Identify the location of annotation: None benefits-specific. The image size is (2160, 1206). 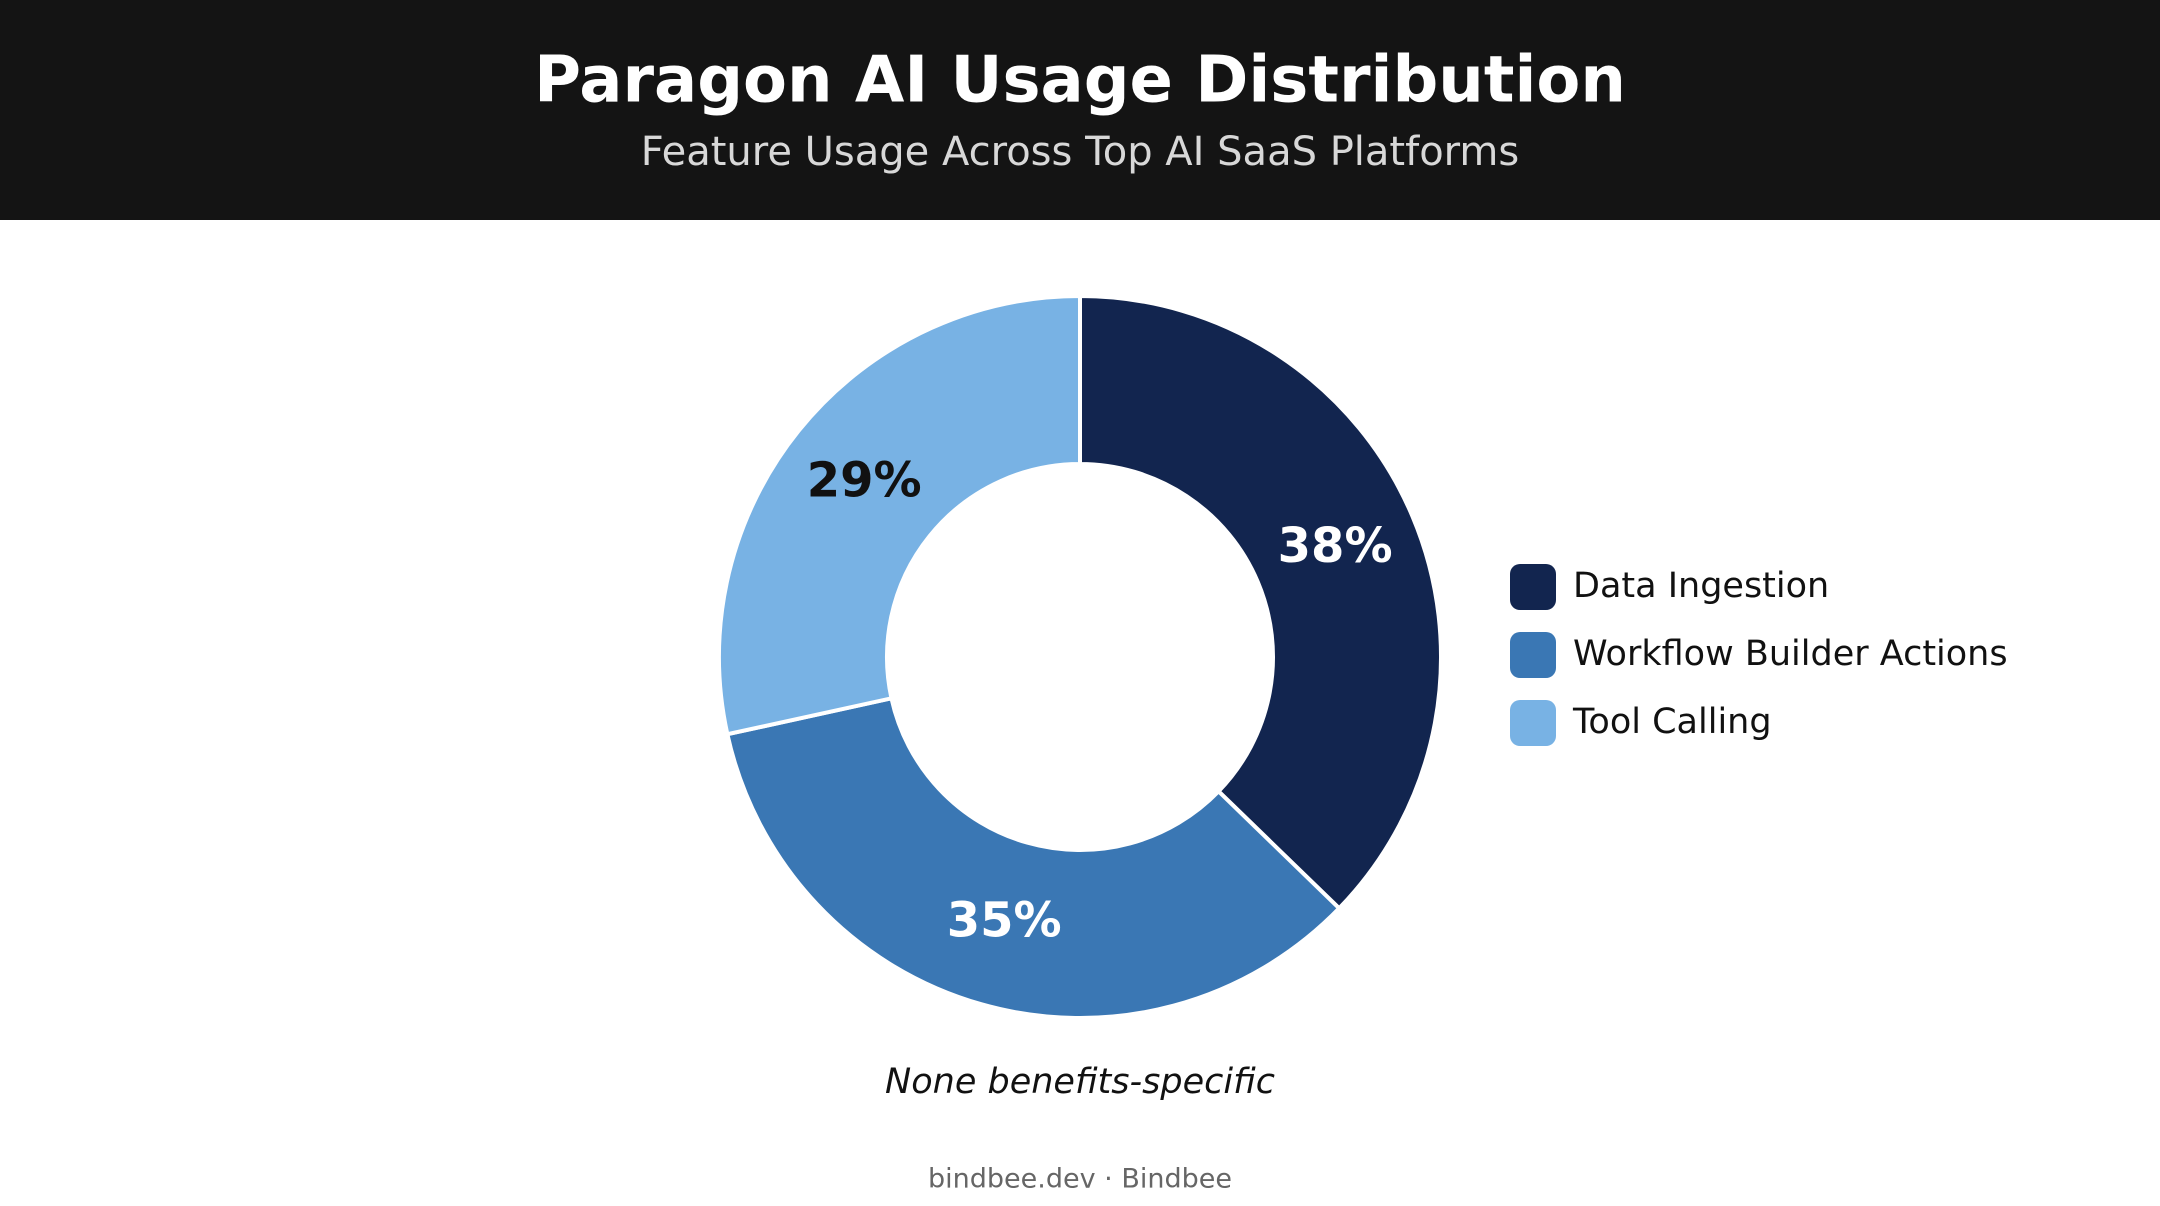
(1080, 1082).